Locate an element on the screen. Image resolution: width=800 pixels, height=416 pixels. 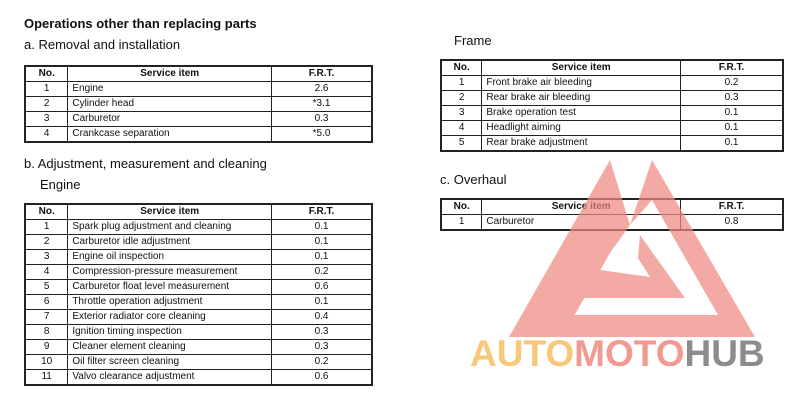
service-item: Front brake air bleeding is located at coordinates (581, 83).